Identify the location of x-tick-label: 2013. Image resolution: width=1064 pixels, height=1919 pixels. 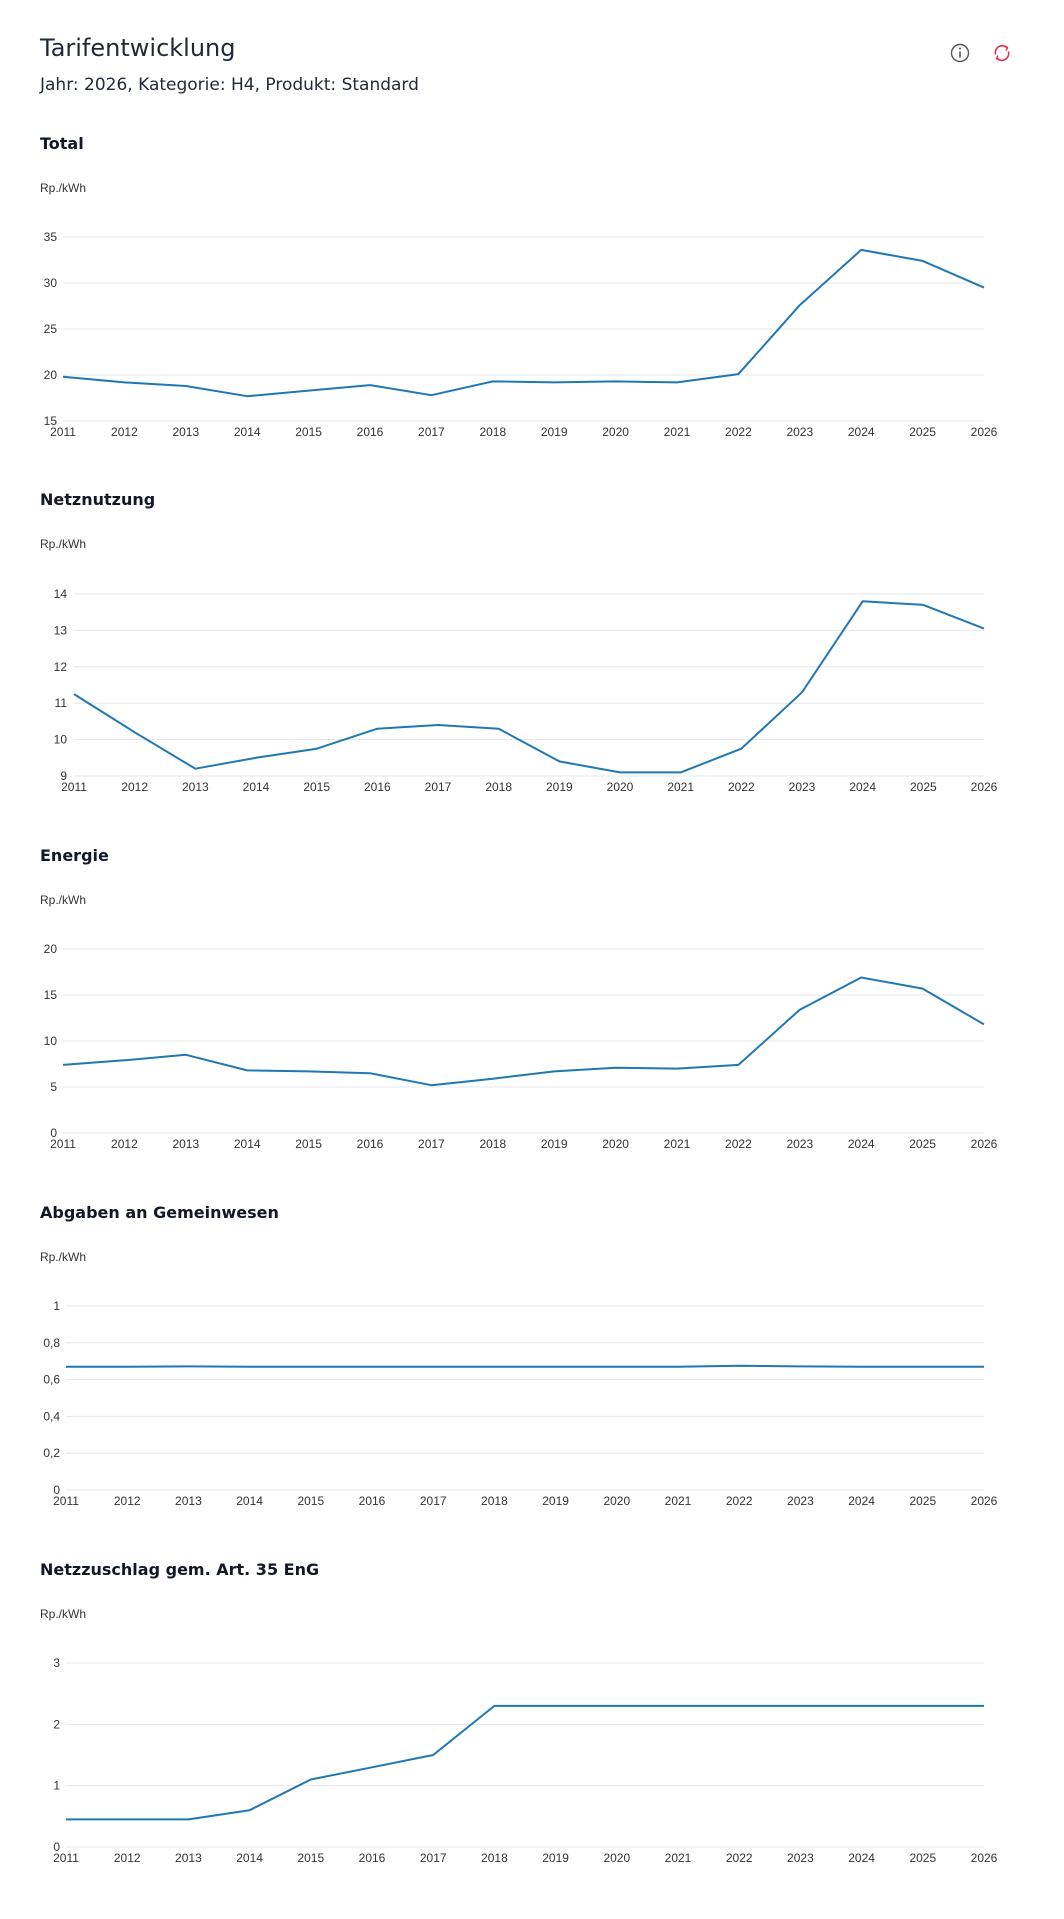
(188, 1501).